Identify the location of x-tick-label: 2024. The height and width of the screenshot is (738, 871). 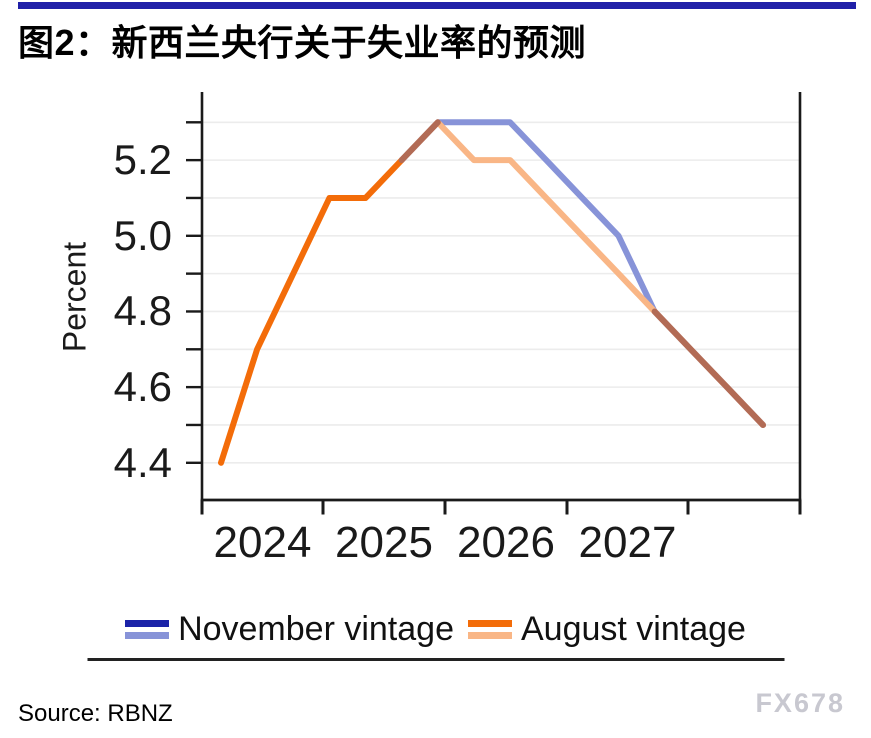
(262, 542).